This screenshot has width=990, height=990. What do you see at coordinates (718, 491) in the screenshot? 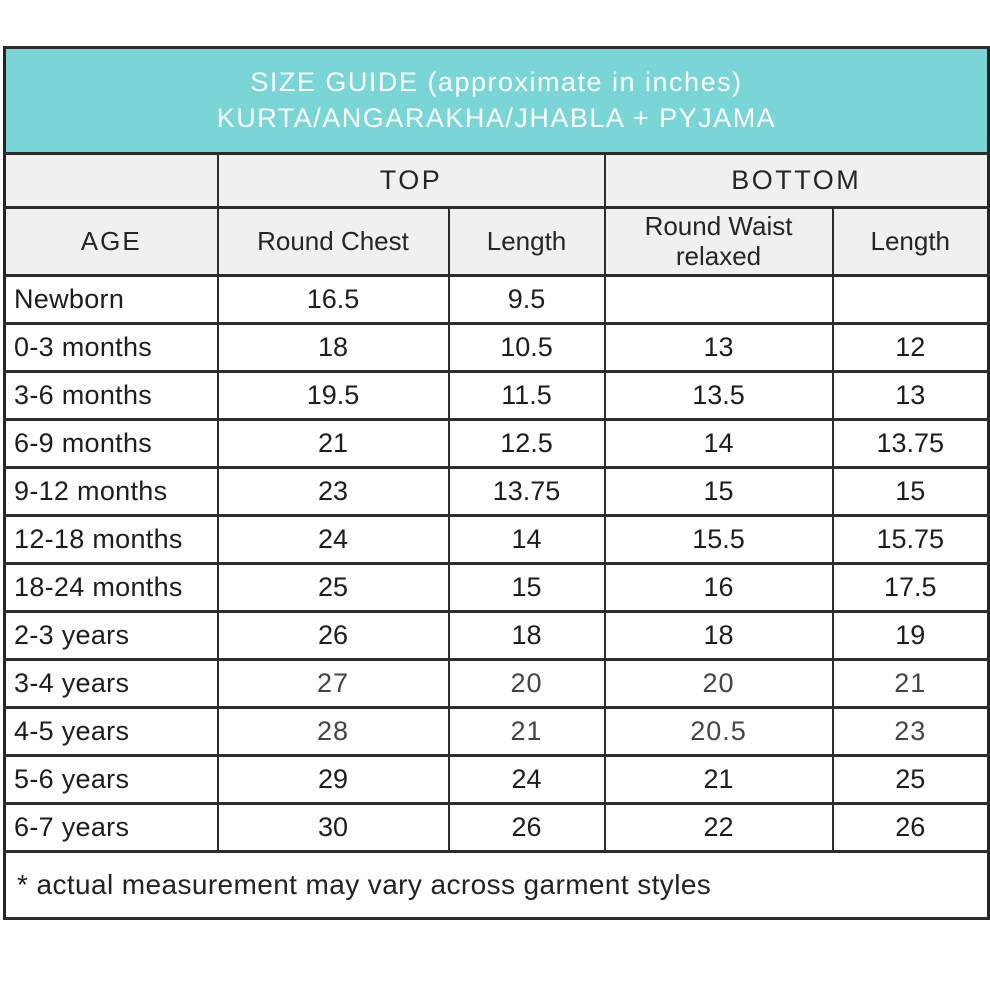
I see `cell-round-waist: 15` at bounding box center [718, 491].